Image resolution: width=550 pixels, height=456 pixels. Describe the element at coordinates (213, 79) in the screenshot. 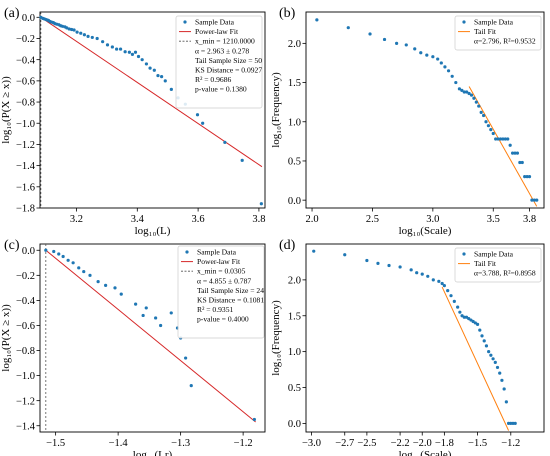

I see `legend-stat: R² = 0.9686` at that location.